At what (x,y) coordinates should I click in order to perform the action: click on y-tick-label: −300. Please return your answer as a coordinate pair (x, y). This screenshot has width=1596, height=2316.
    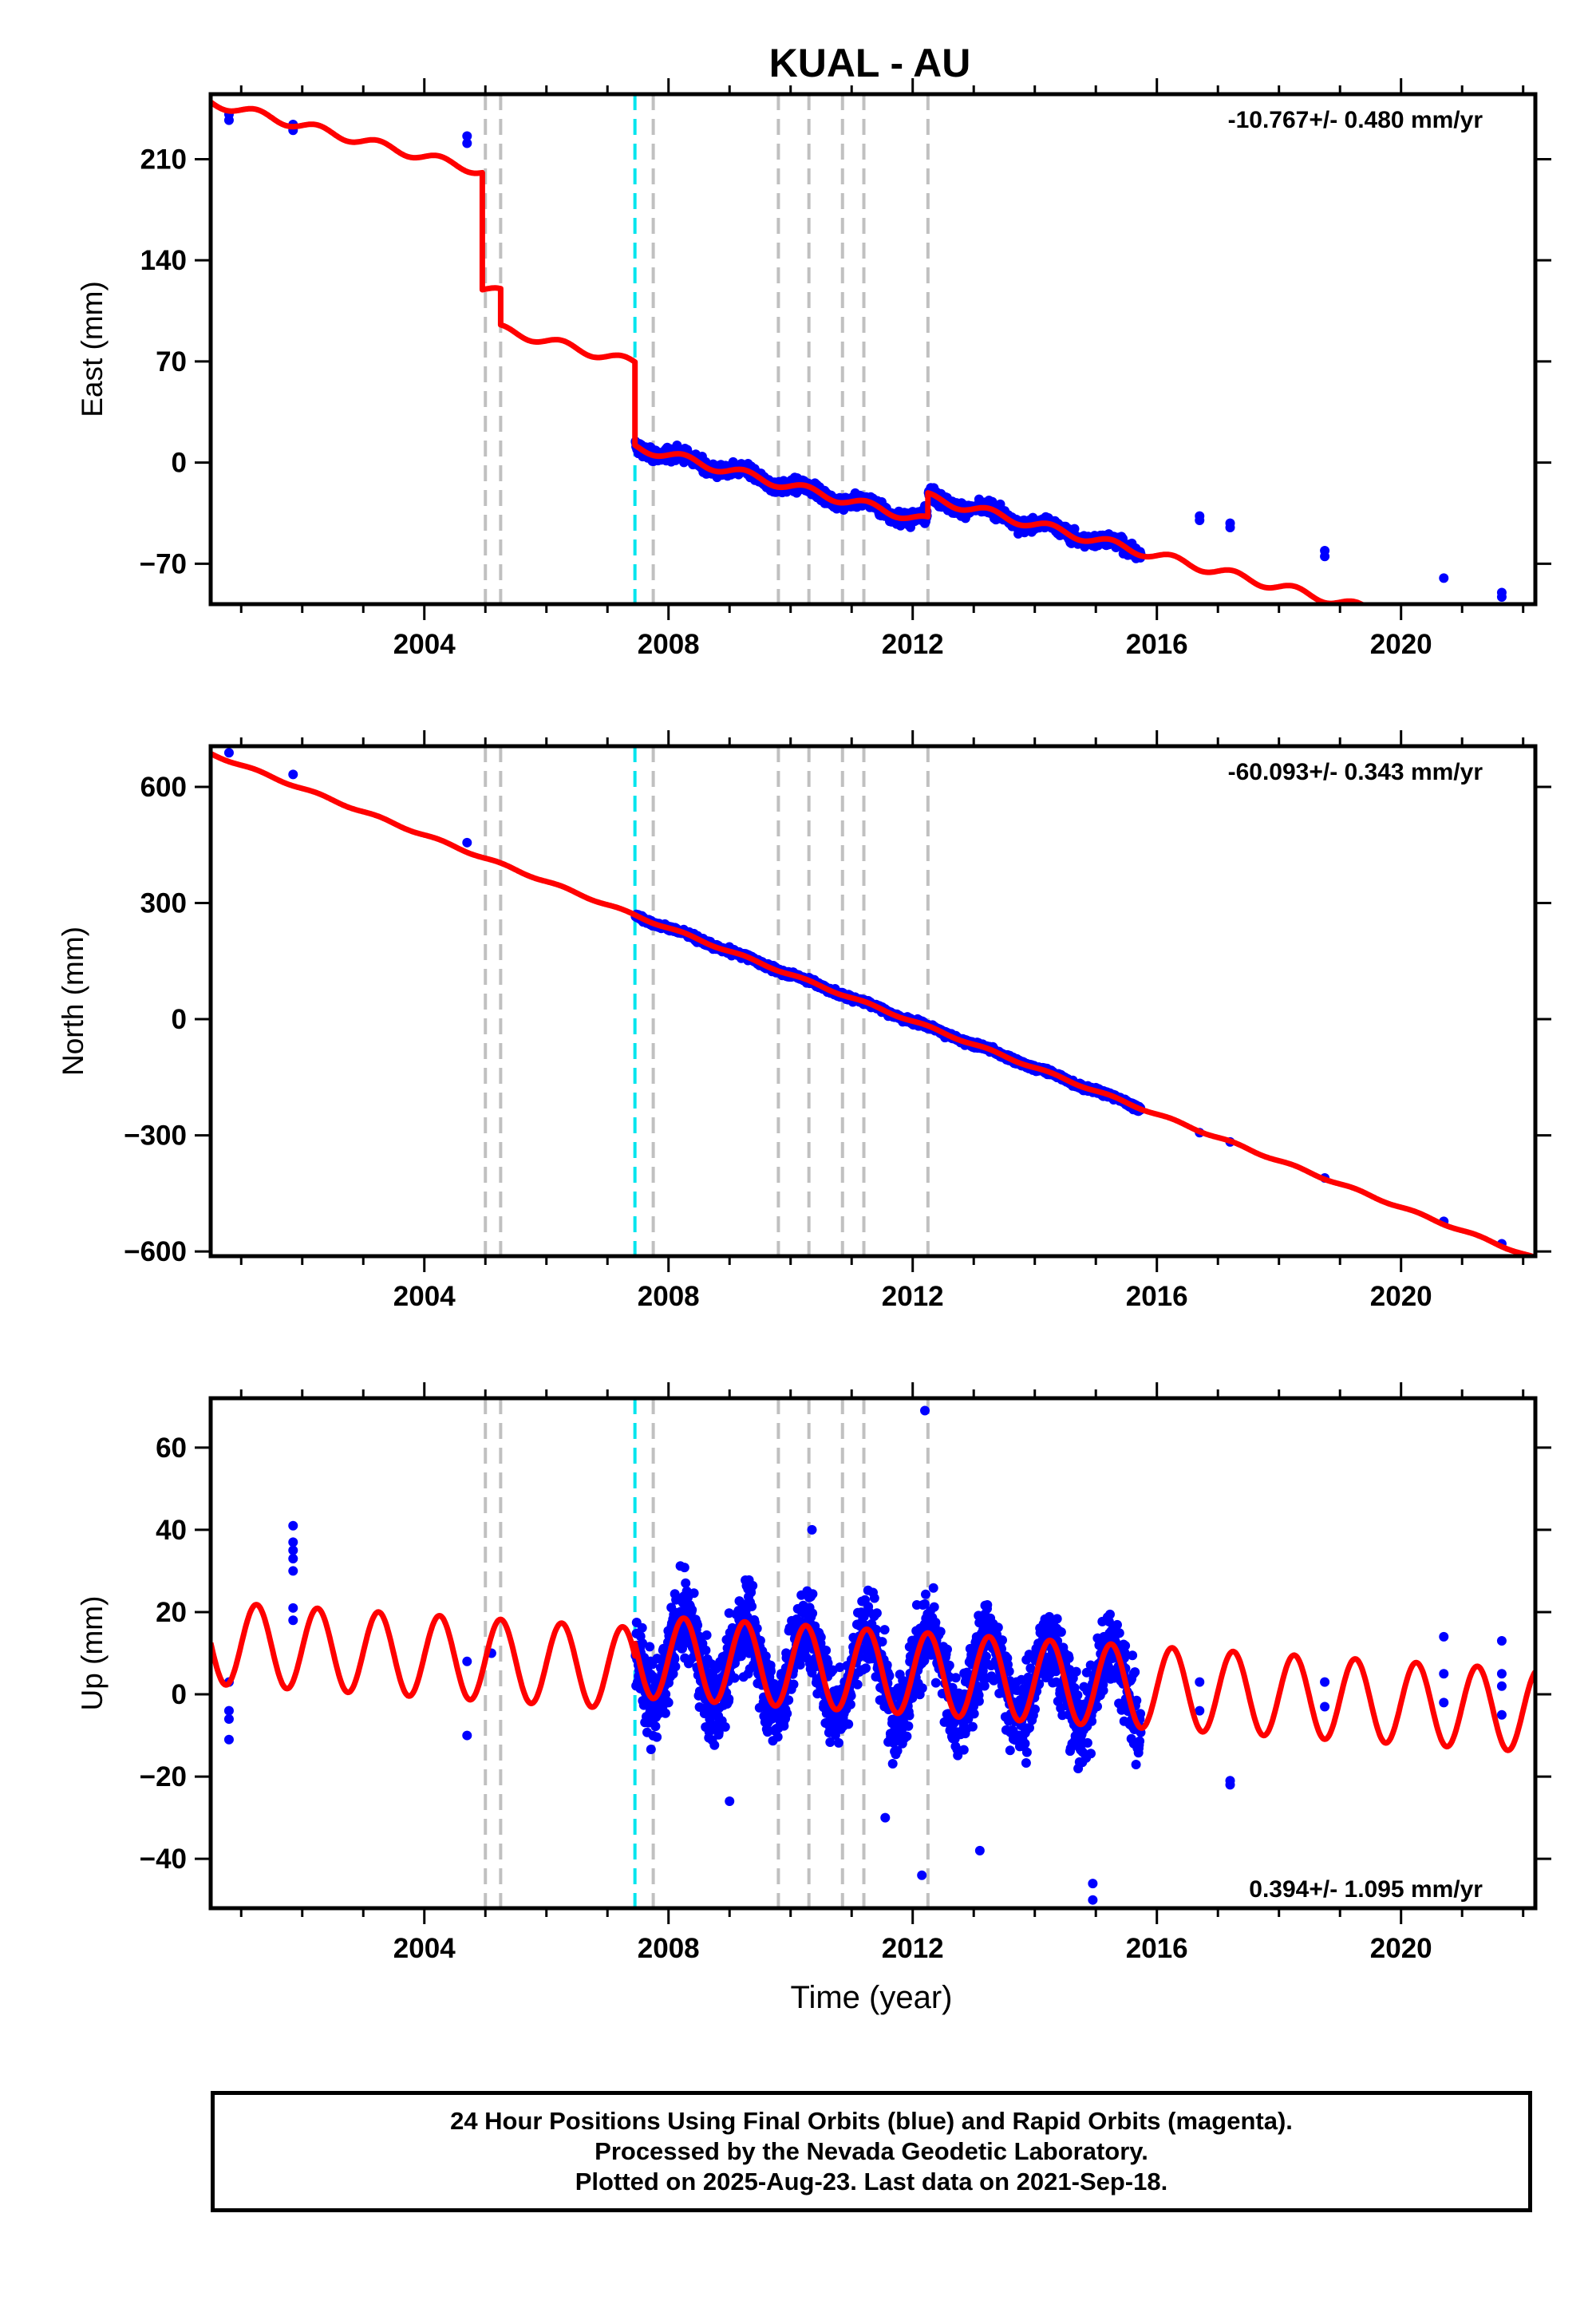
    Looking at the image, I should click on (155, 1136).